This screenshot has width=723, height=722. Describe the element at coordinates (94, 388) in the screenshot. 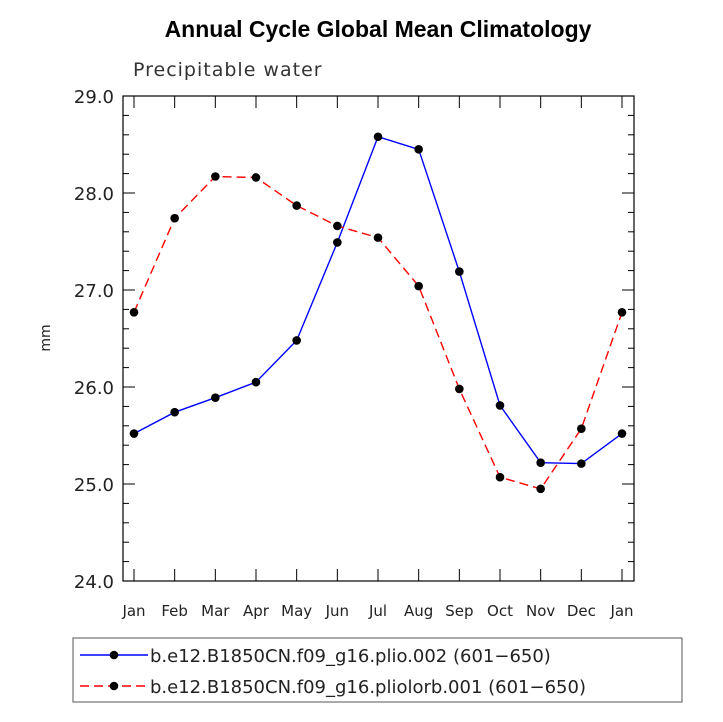

I see `y-tick-label: 26.0` at that location.